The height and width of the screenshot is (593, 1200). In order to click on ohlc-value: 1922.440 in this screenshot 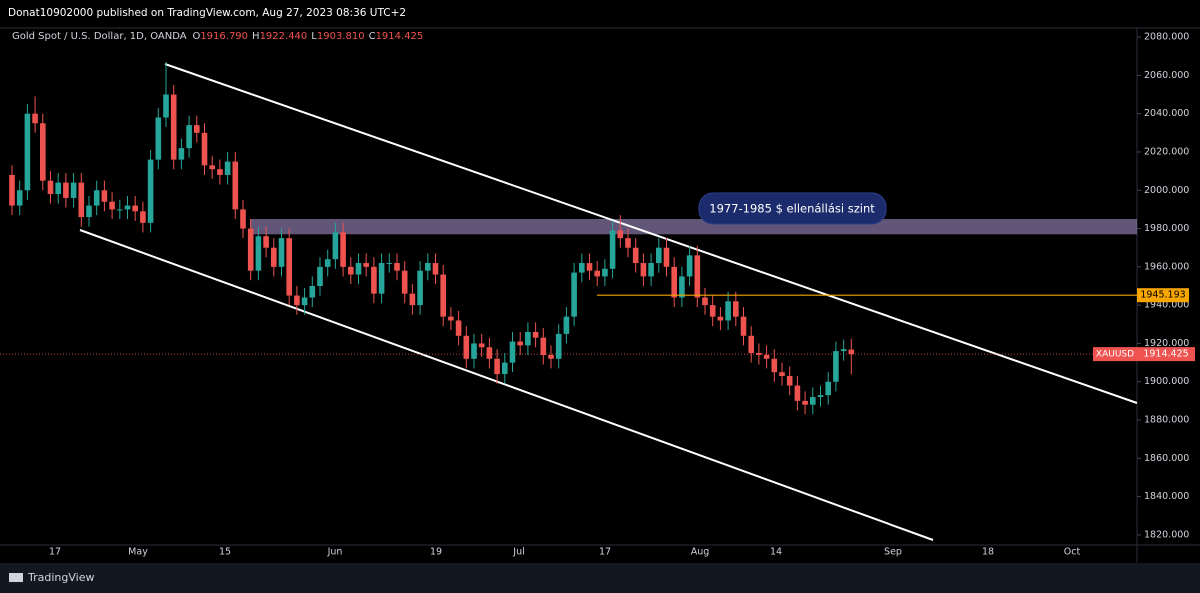, I will do `click(284, 36)`.